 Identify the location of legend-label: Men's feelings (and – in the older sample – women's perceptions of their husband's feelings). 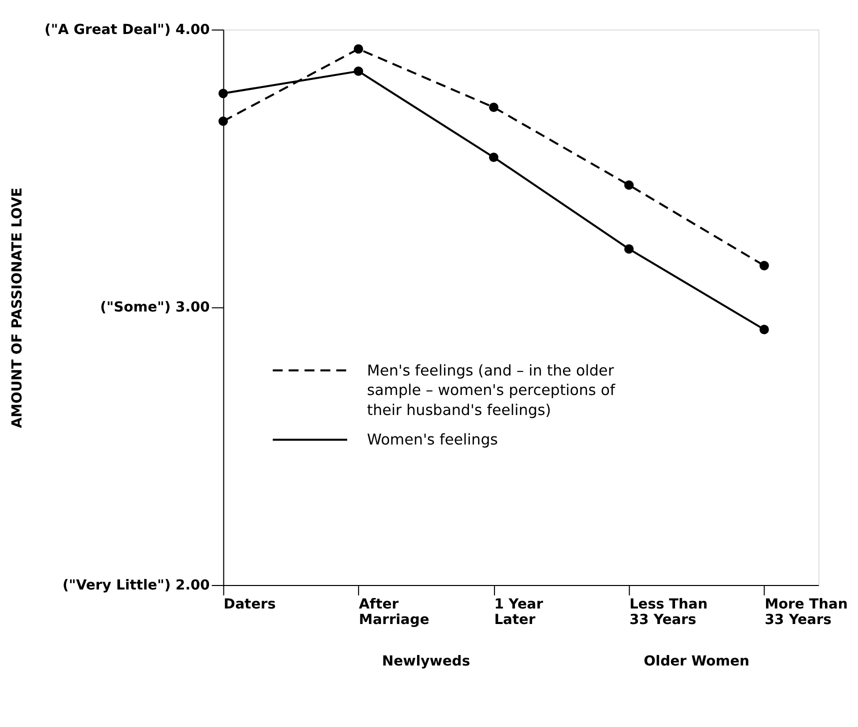
(491, 390).